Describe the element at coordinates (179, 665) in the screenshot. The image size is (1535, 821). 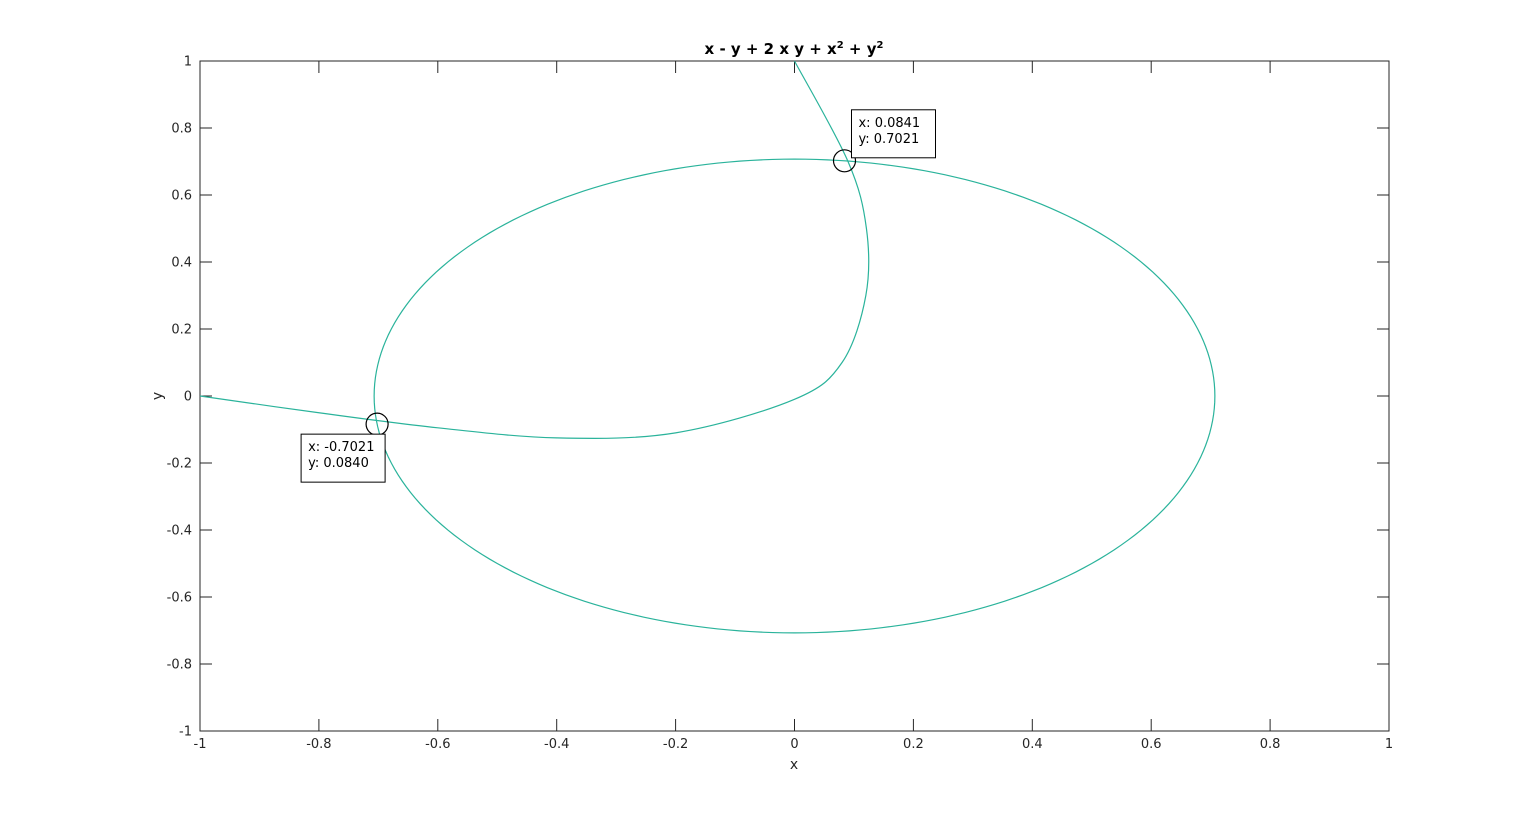
I see `y-tick-label: -0.8` at that location.